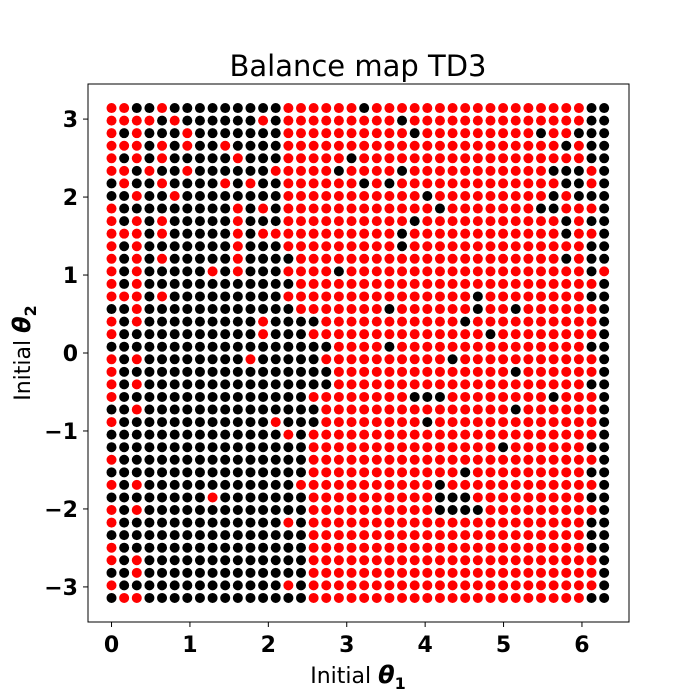 The height and width of the screenshot is (700, 700). Describe the element at coordinates (358, 677) in the screenshot. I see `x-axis-label: Initial θ1` at that location.